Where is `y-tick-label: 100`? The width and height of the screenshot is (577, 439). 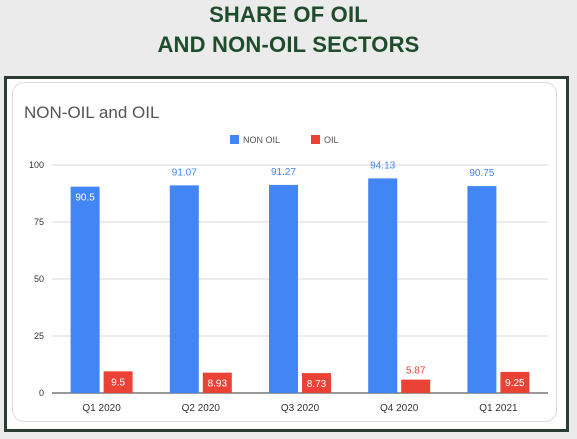
y-tick-label: 100 is located at coordinates (36, 165).